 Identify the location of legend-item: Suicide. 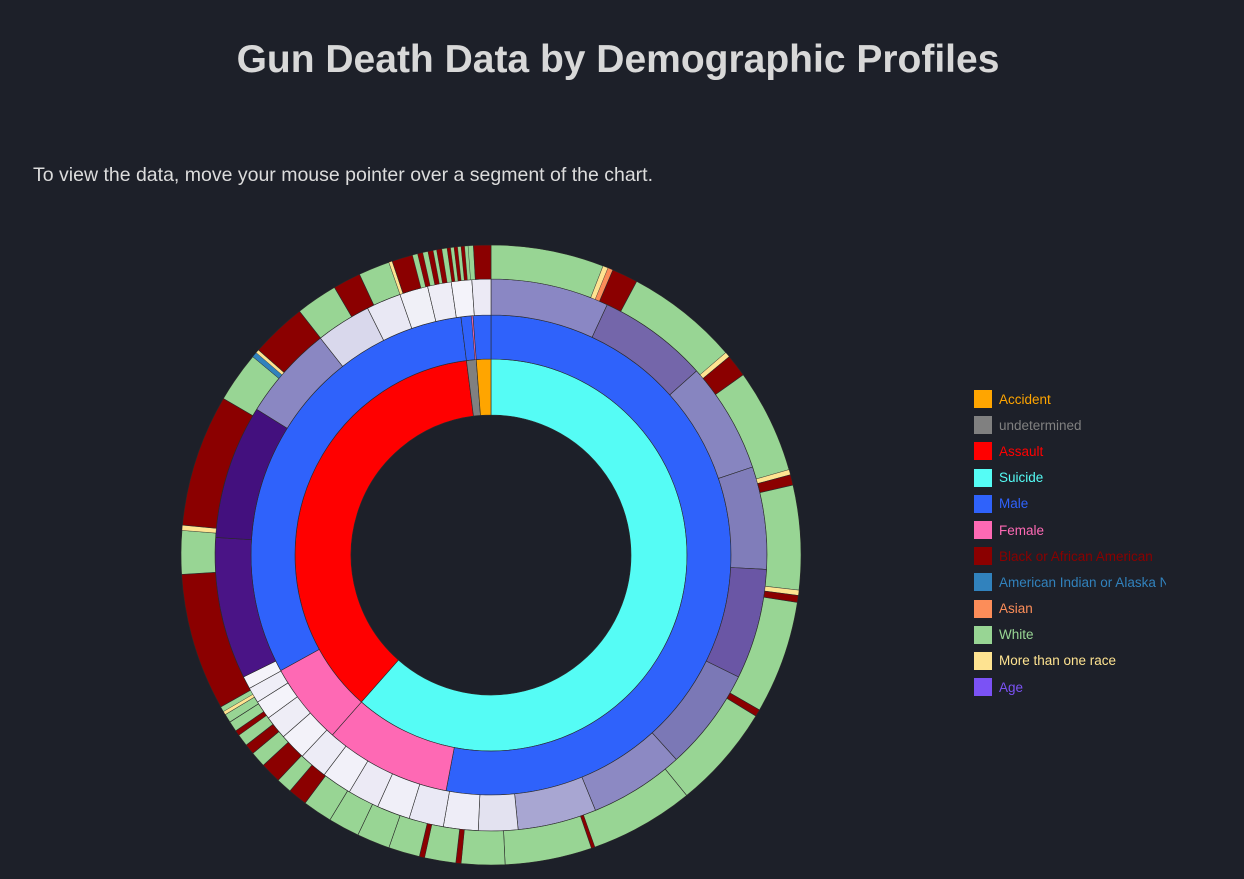
(1070, 478).